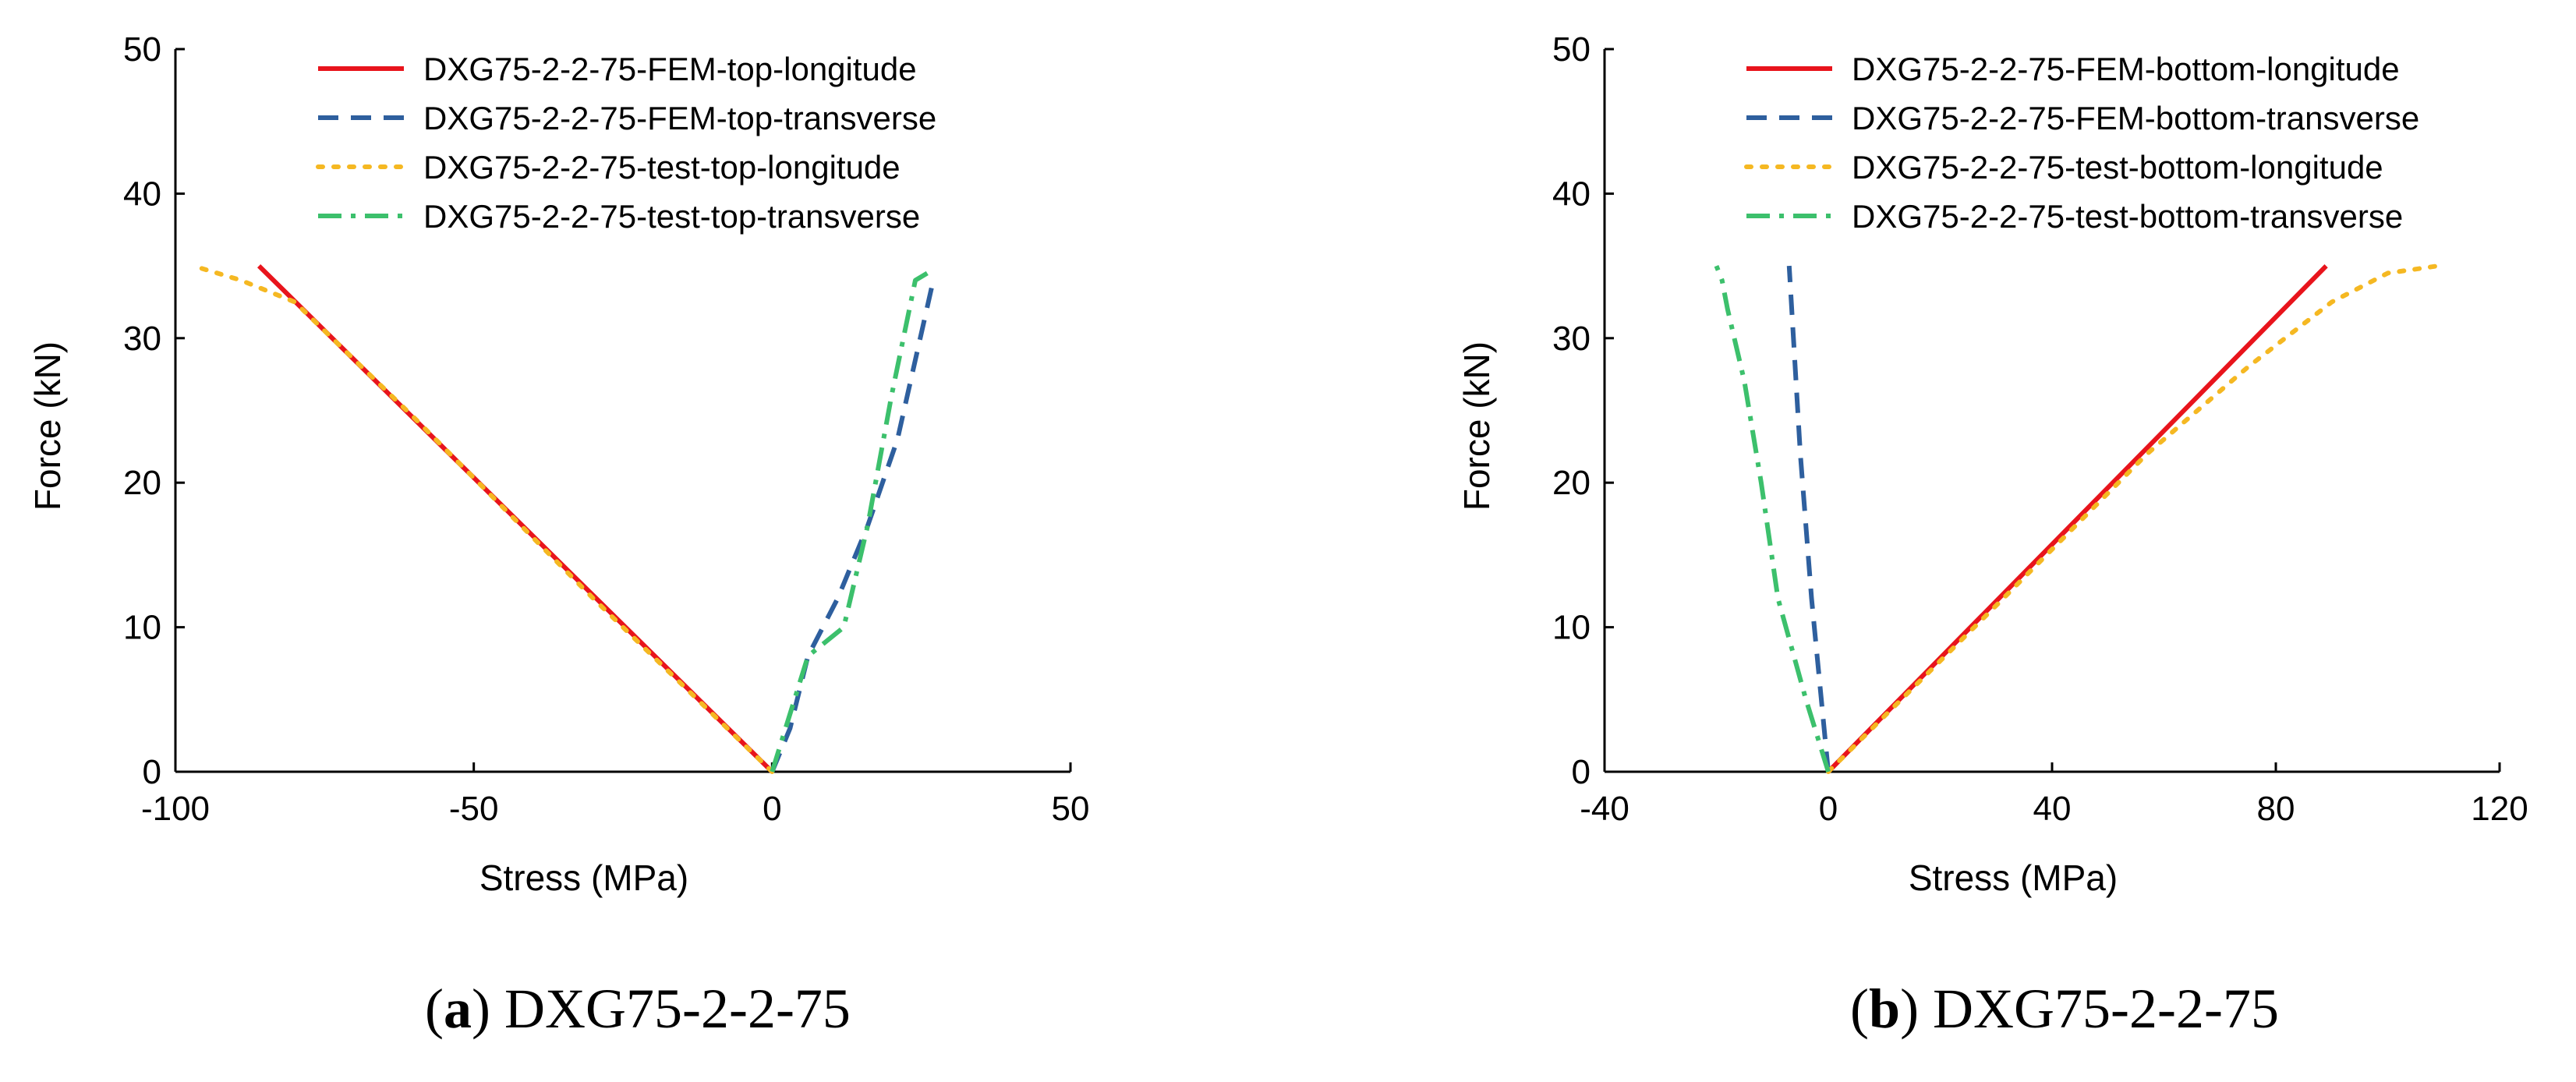 This screenshot has height=1082, width=2576. I want to click on x-tick-label: -40, so click(1604, 809).